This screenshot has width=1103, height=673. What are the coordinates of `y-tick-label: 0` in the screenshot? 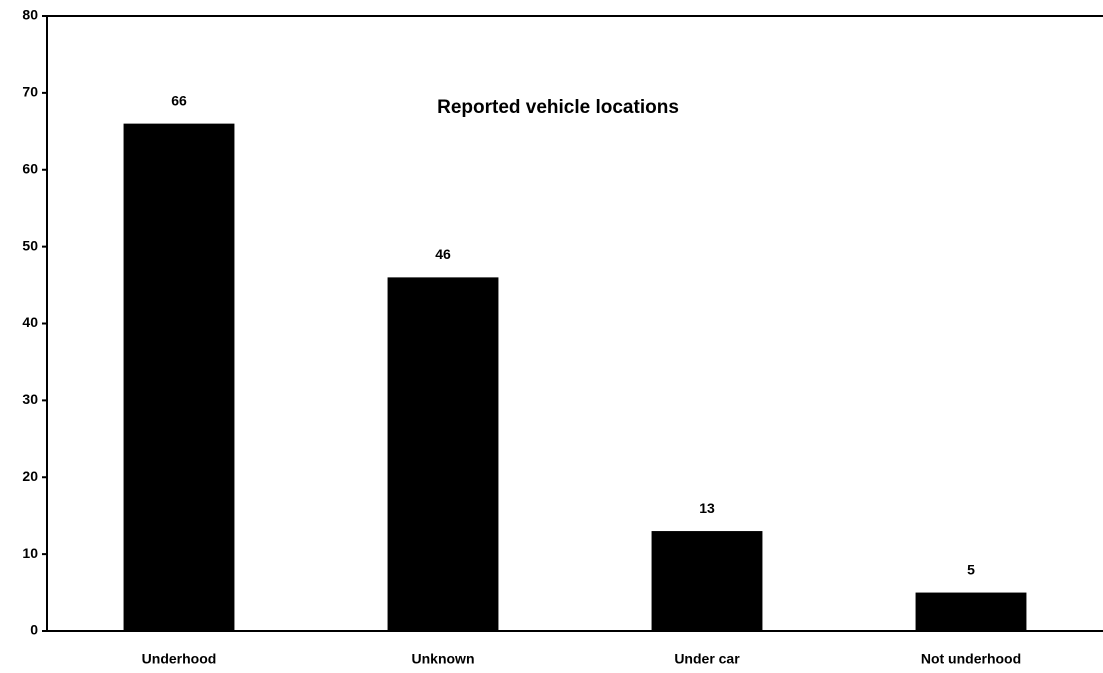 It's located at (34, 630).